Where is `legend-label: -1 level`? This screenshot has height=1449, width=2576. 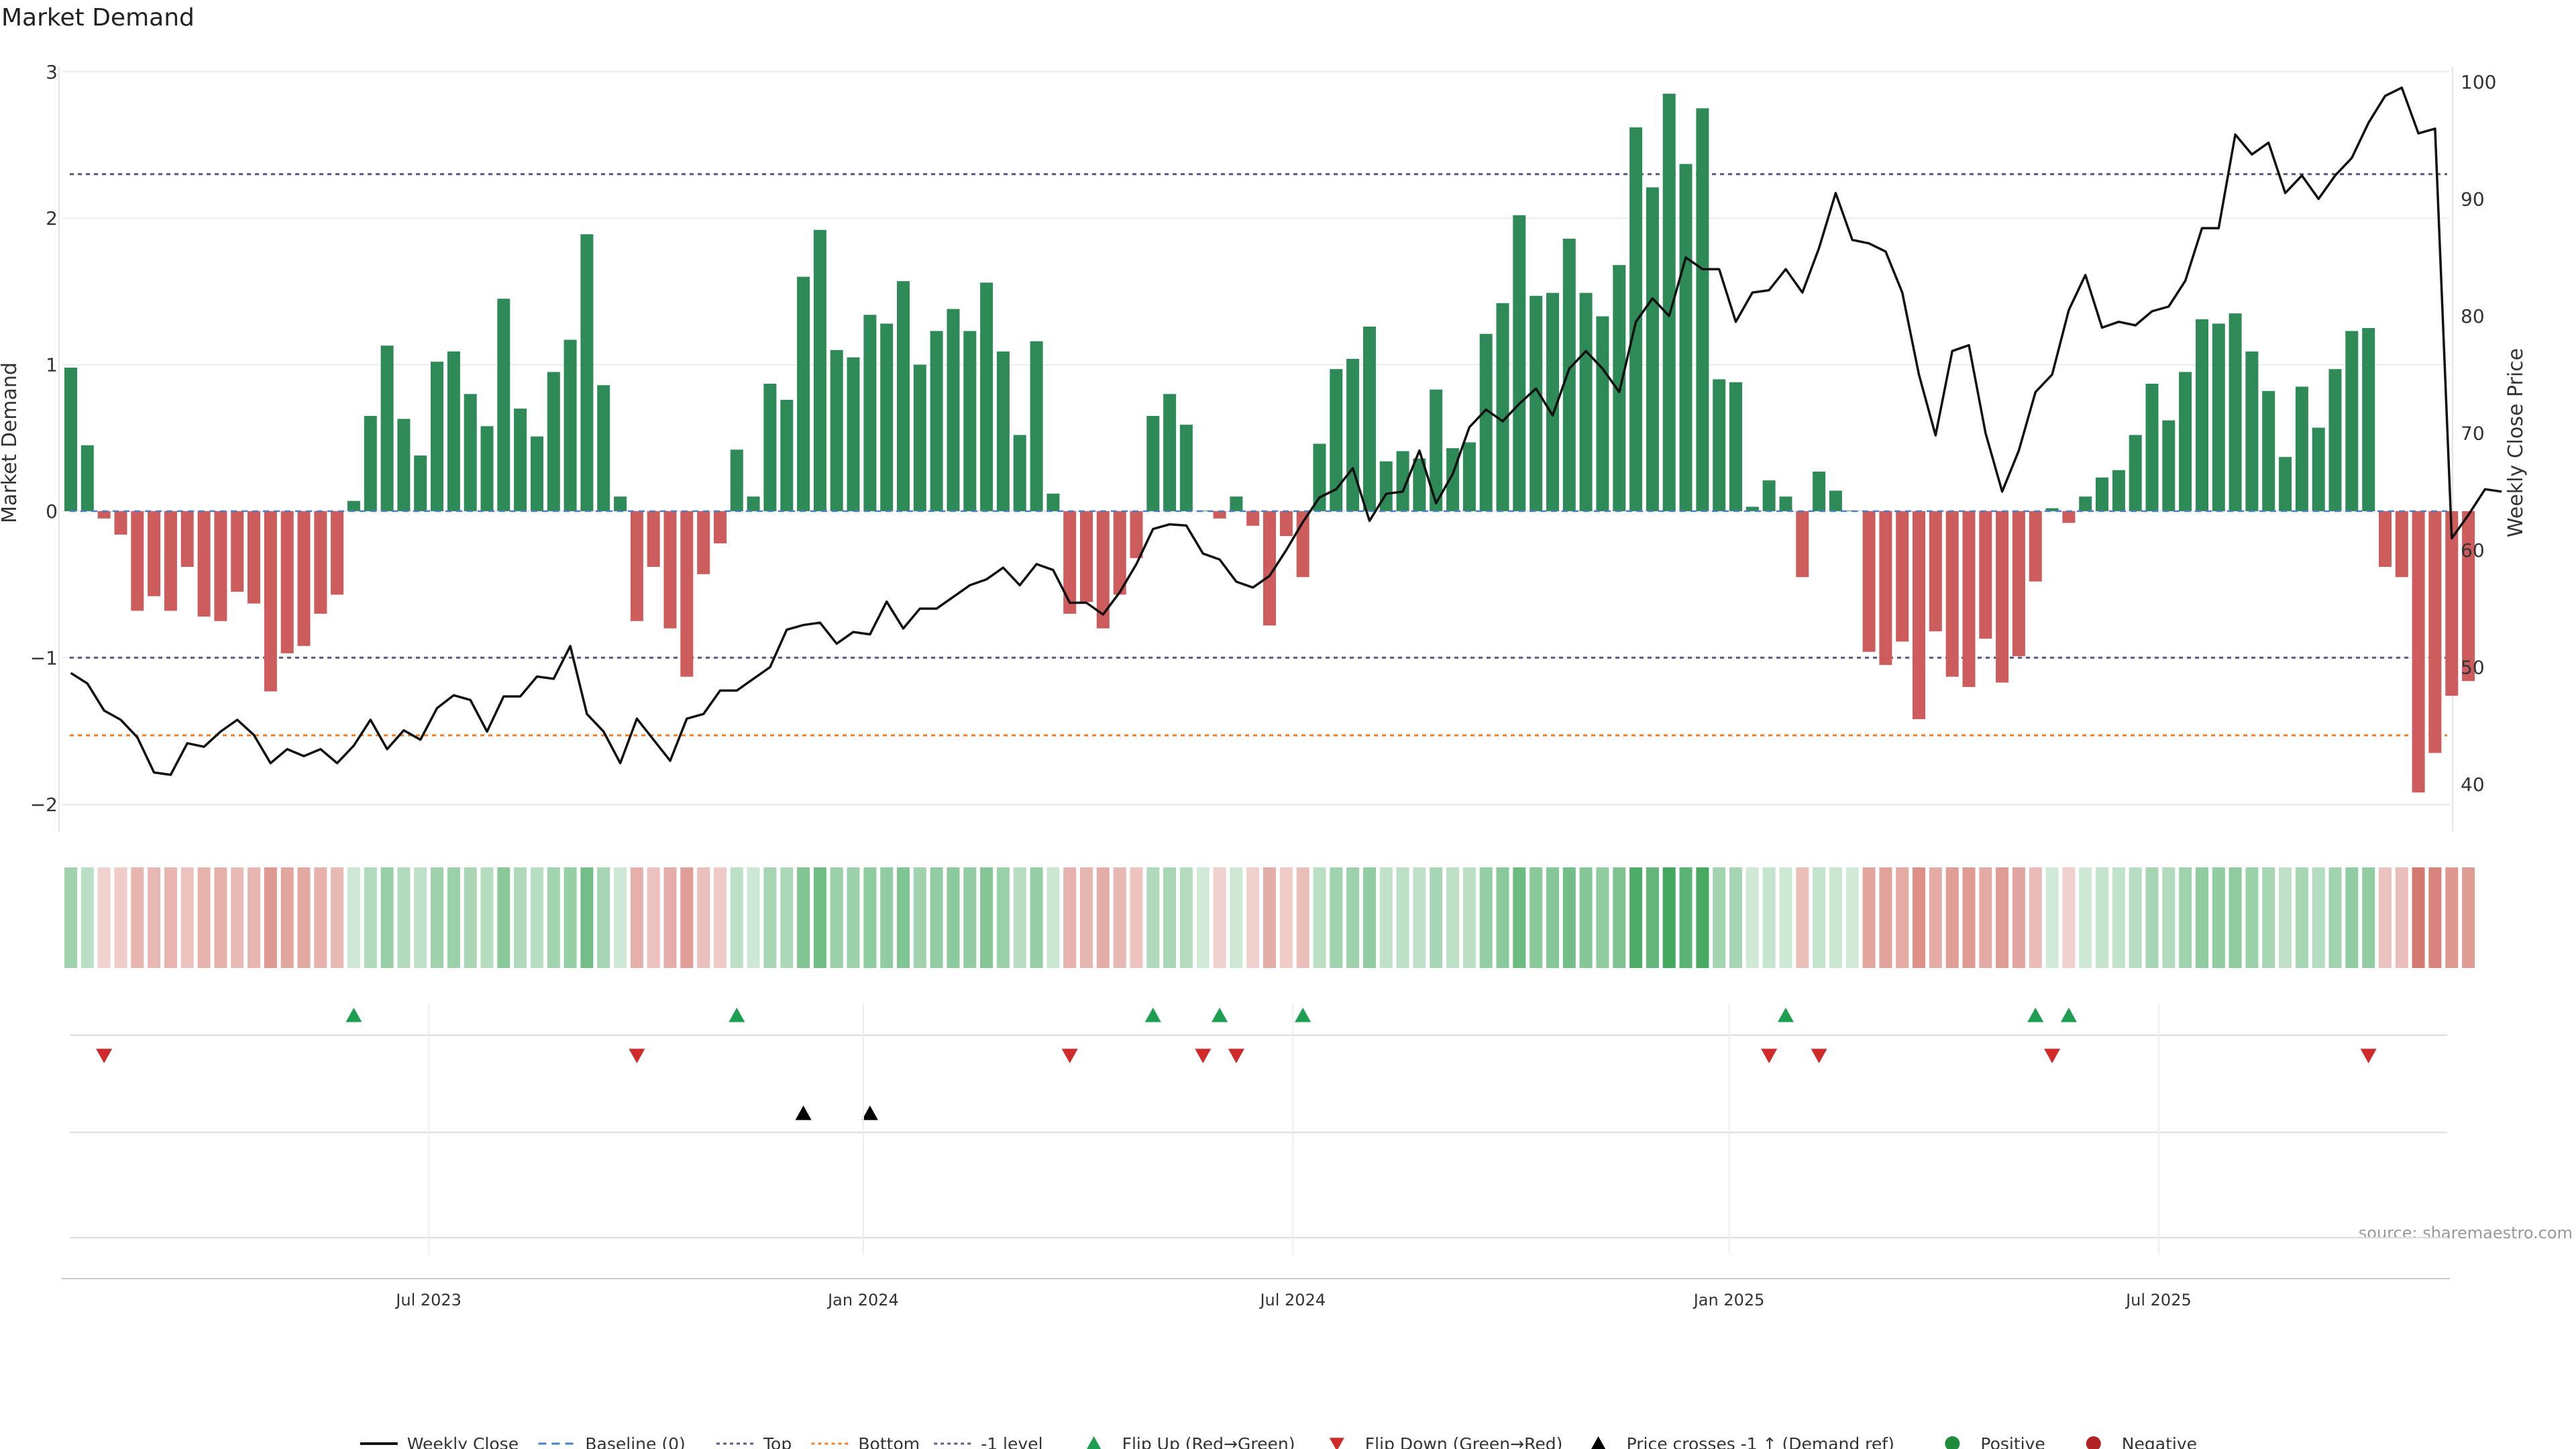 legend-label: -1 level is located at coordinates (1011, 1441).